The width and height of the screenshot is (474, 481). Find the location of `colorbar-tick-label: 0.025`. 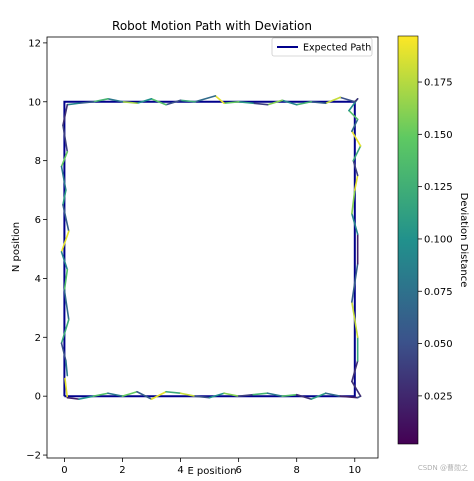

colorbar-tick-label: 0.025 is located at coordinates (438, 396).